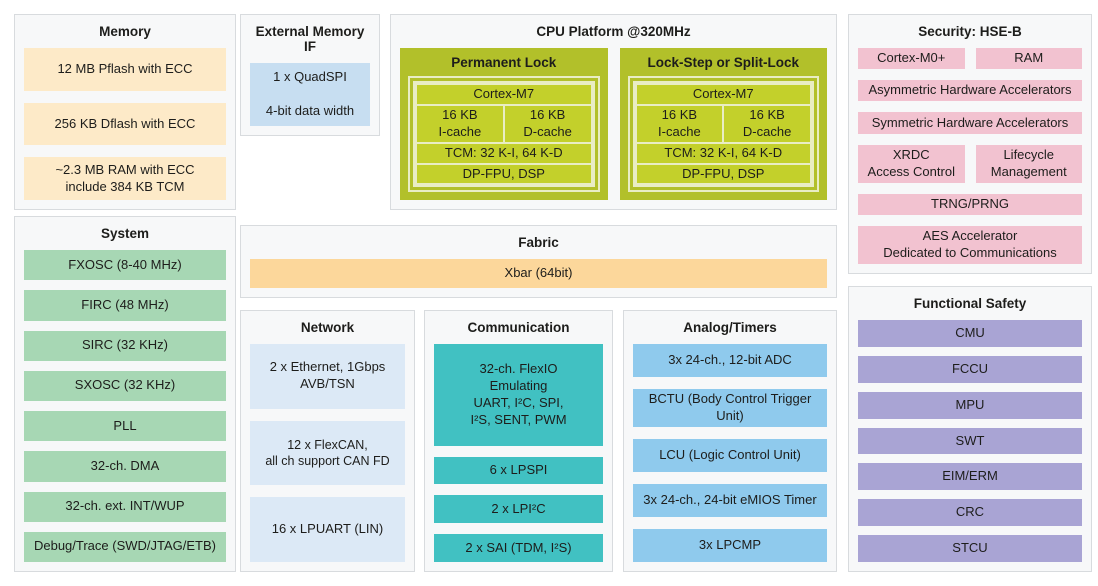  Describe the element at coordinates (970, 369) in the screenshot. I see `fccu-box: FCCU` at that location.